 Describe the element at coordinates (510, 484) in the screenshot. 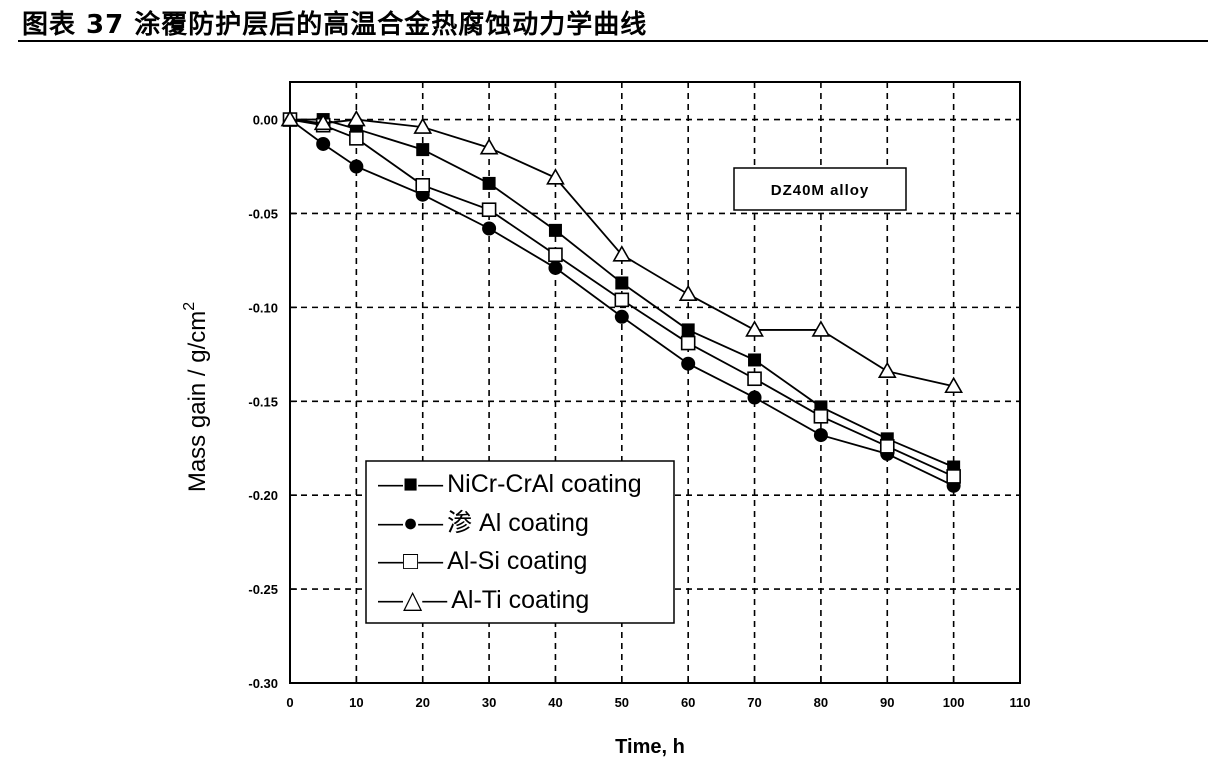

I see `legend-entry-nicr-cral: —■— NiCr-CrAl coating` at that location.